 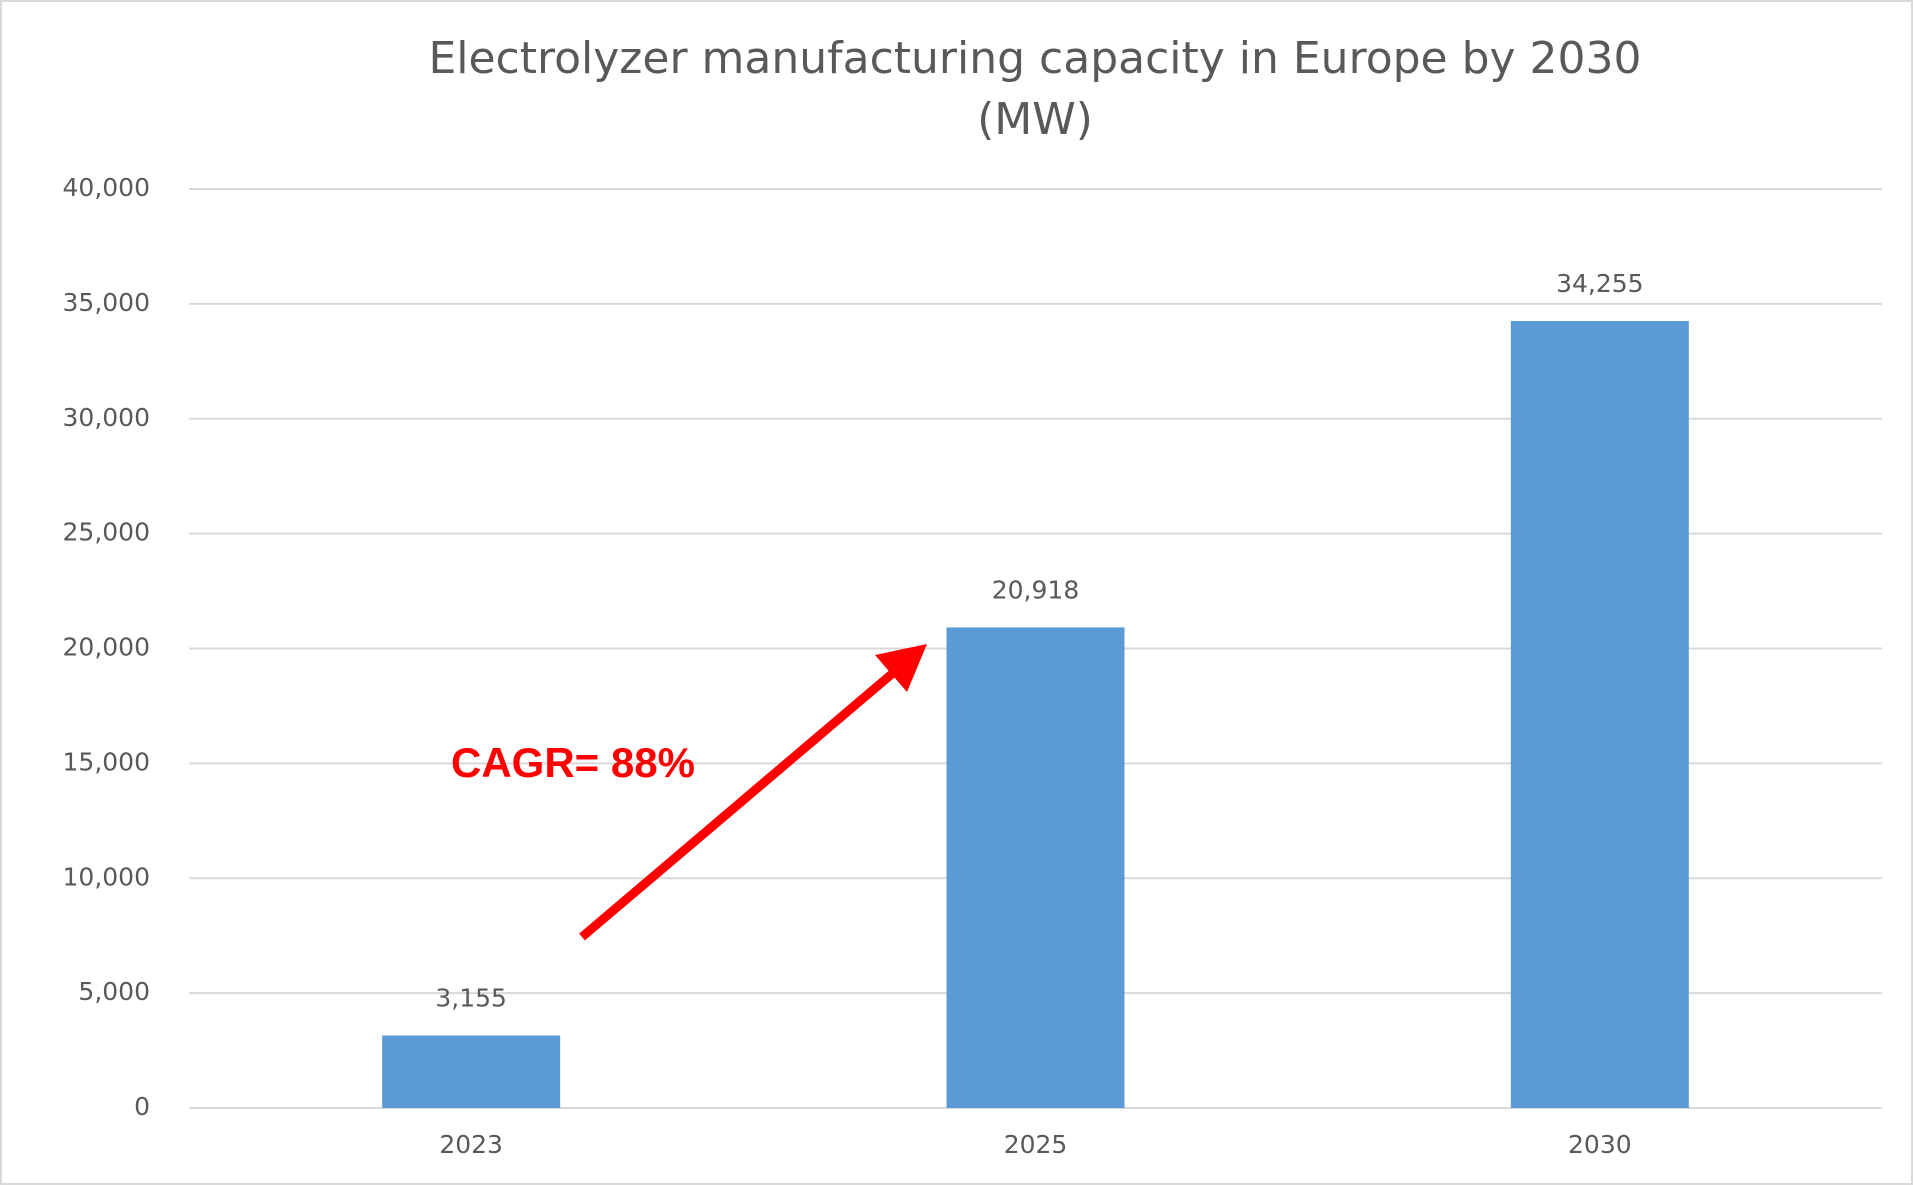 What do you see at coordinates (471, 1144) in the screenshot?
I see `x-tick-label: 2023` at bounding box center [471, 1144].